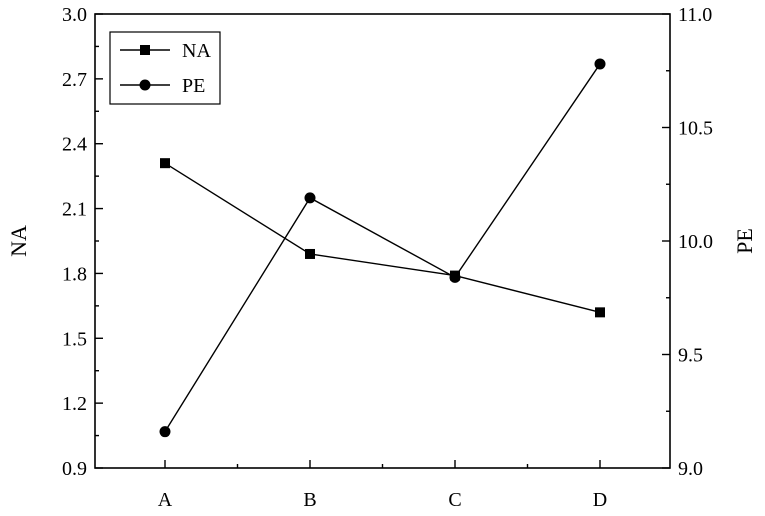 This screenshot has height=516, width=765. What do you see at coordinates (74, 145) in the screenshot?
I see `left-tick-label: 2.4` at bounding box center [74, 145].